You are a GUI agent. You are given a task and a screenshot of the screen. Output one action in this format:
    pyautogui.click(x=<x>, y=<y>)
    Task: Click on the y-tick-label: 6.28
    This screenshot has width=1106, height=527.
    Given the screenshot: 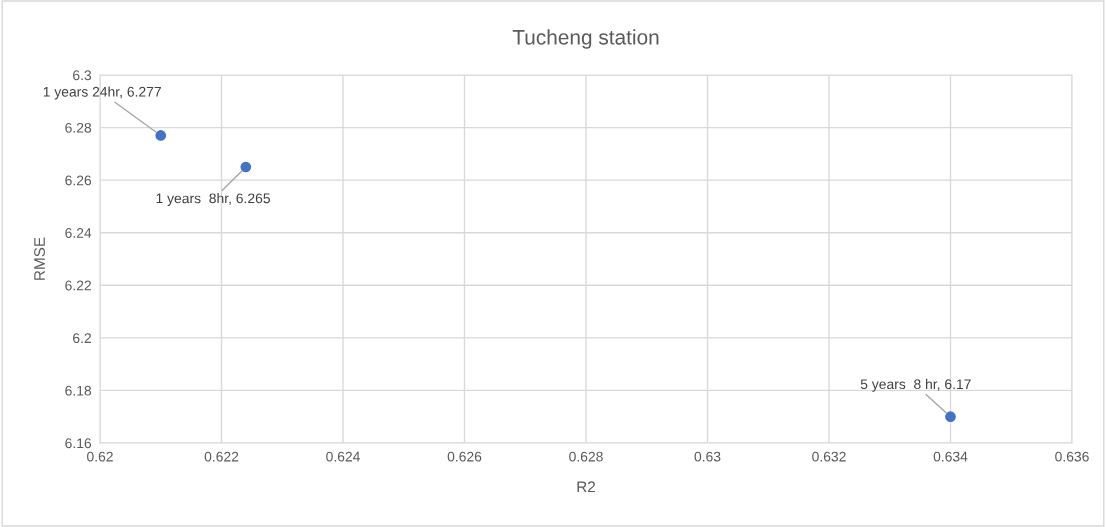 What is the action you would take?
    pyautogui.click(x=78, y=127)
    